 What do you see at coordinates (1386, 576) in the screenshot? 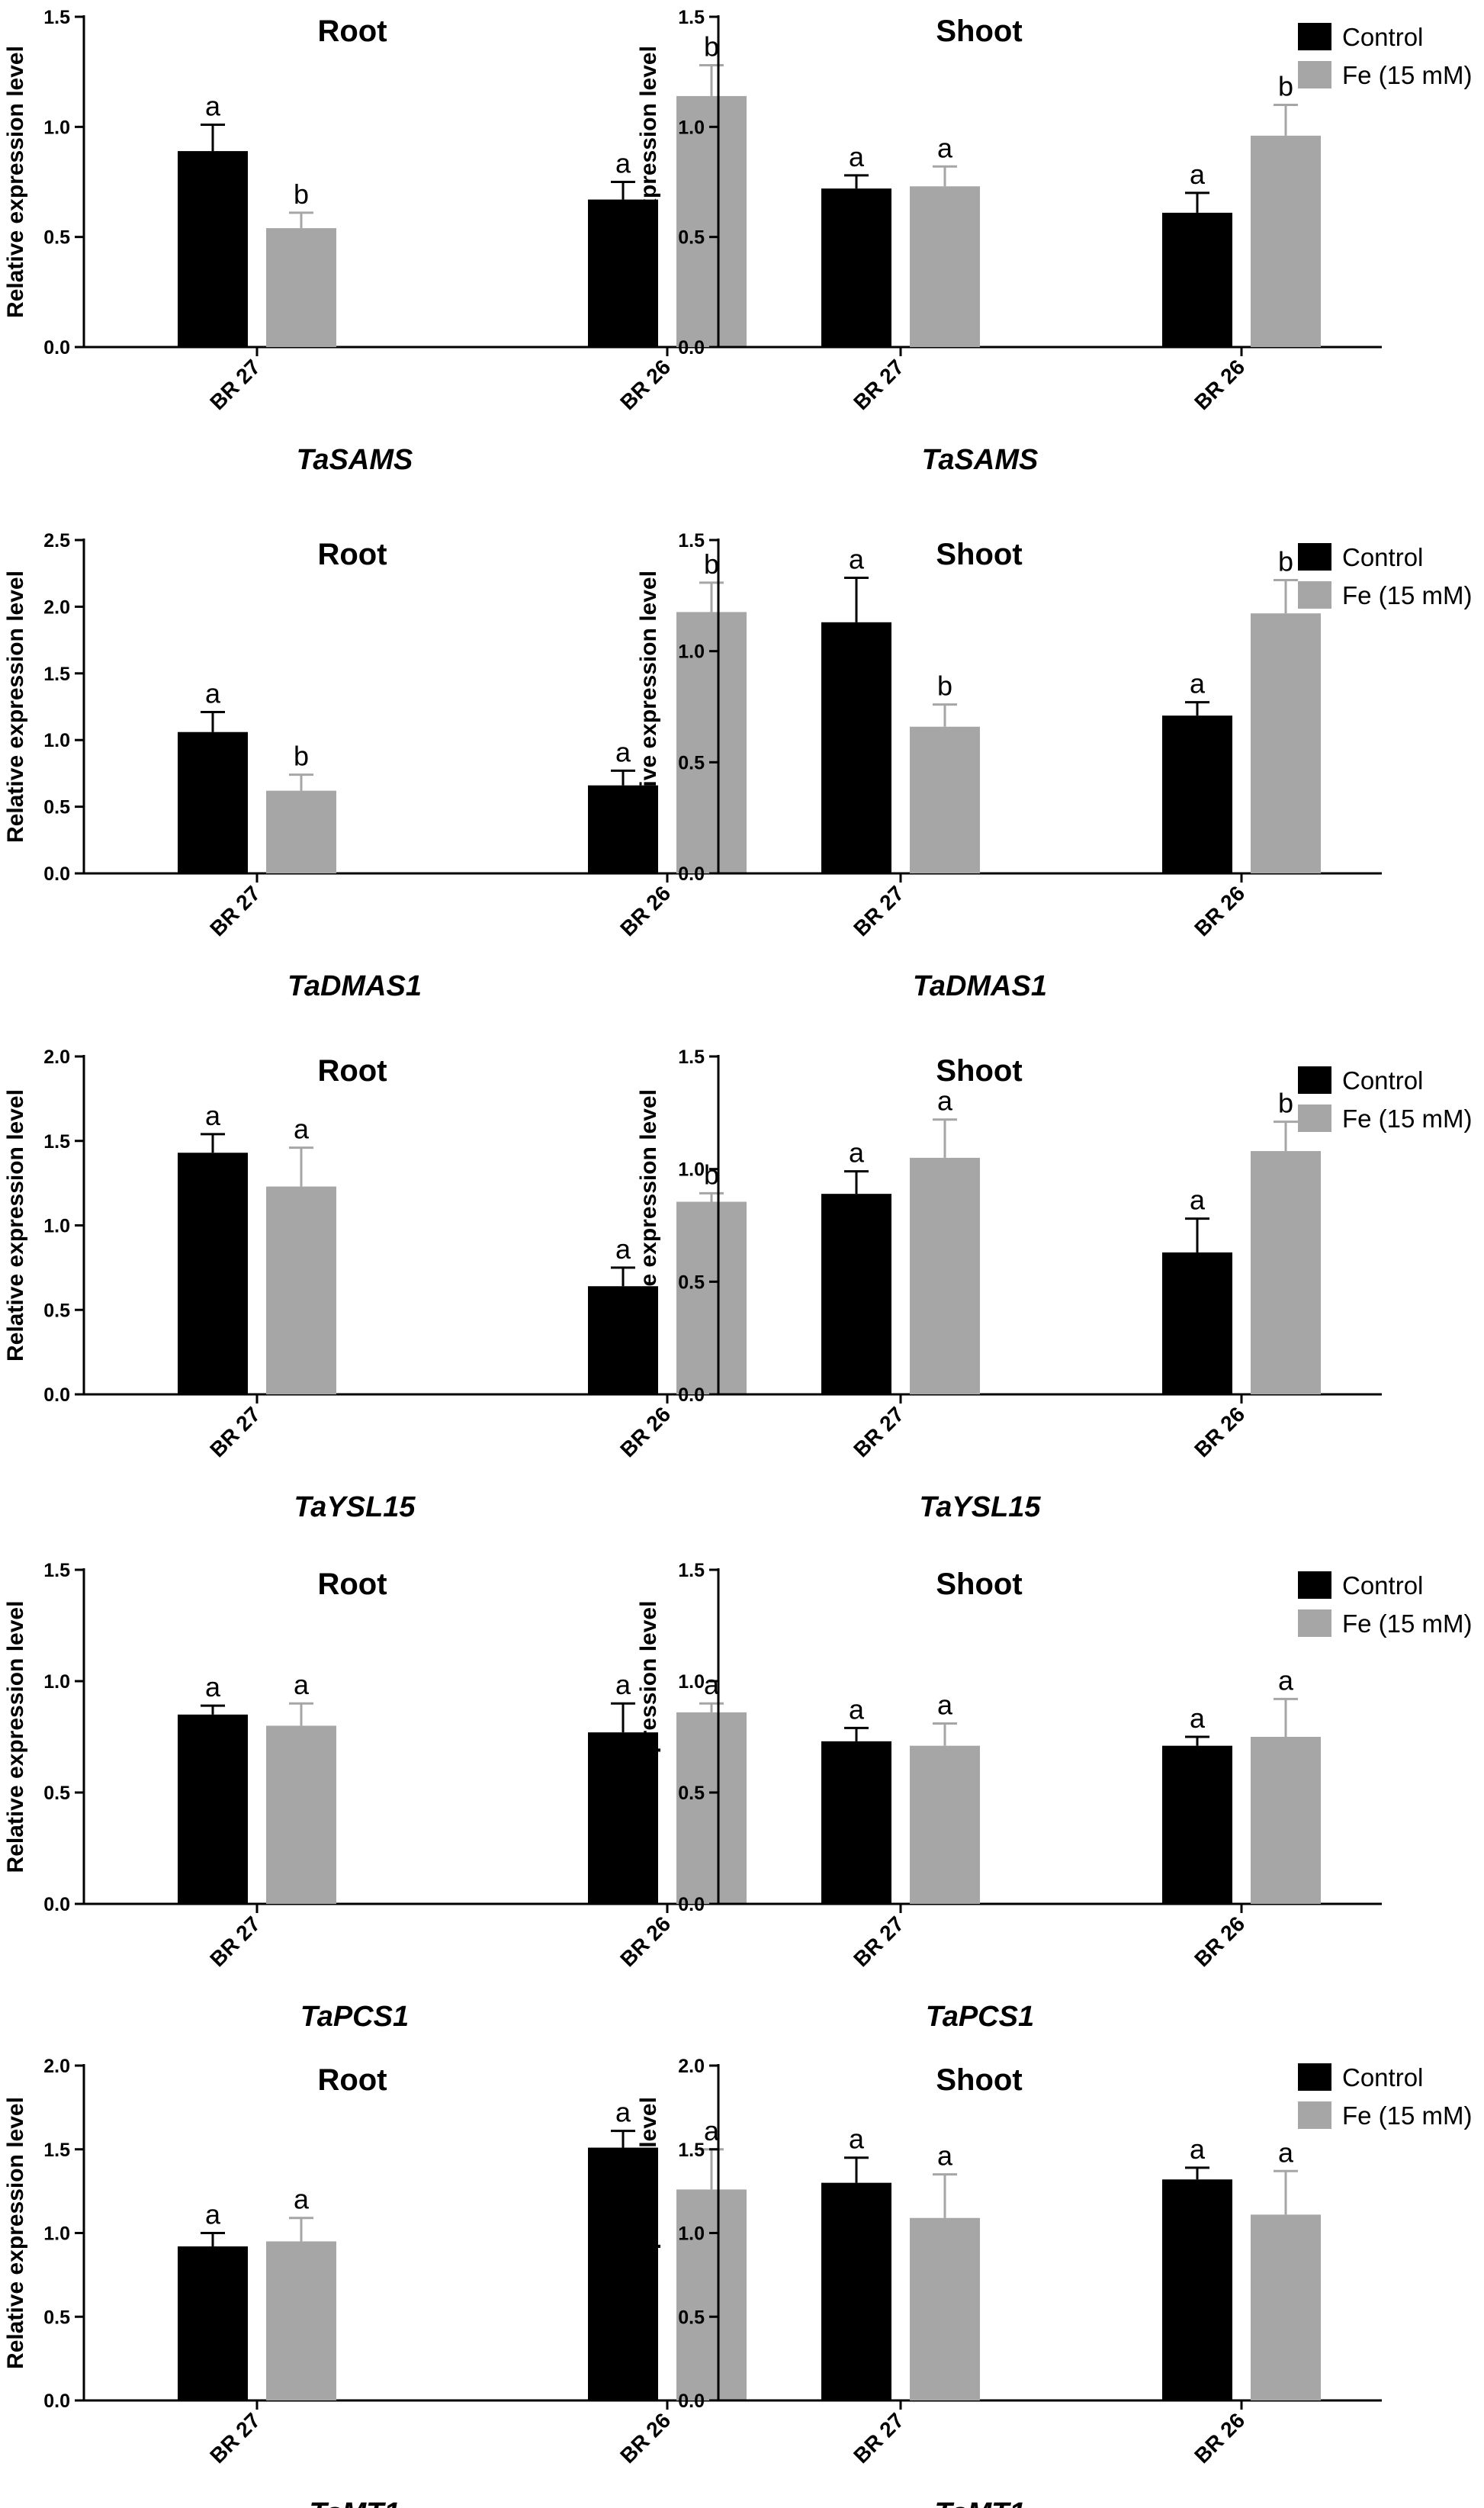
I see `legend-2: Control Fe (15 mM)` at bounding box center [1386, 576].